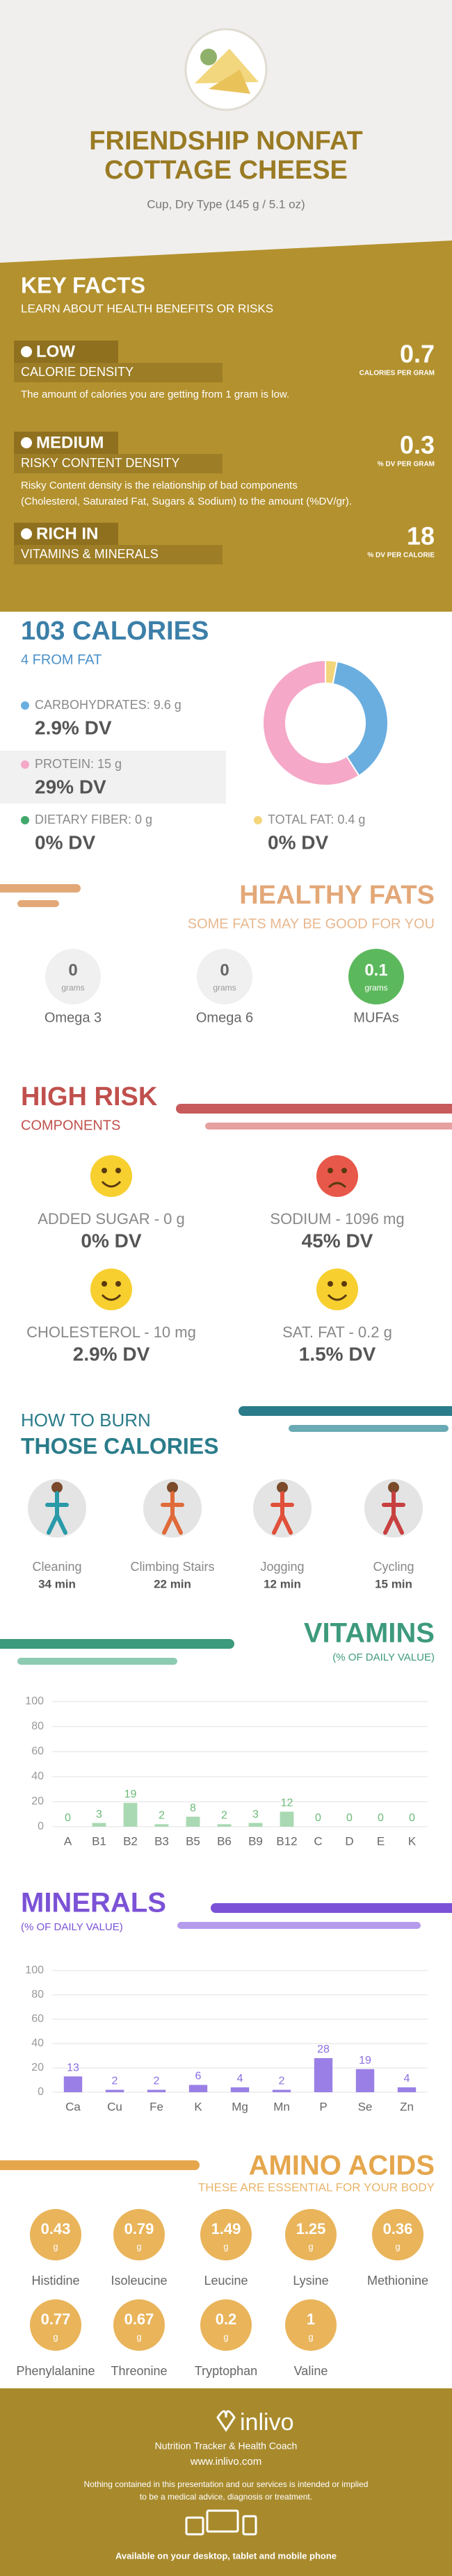  What do you see at coordinates (57, 1583) in the screenshot?
I see `activity-time: 34 min` at bounding box center [57, 1583].